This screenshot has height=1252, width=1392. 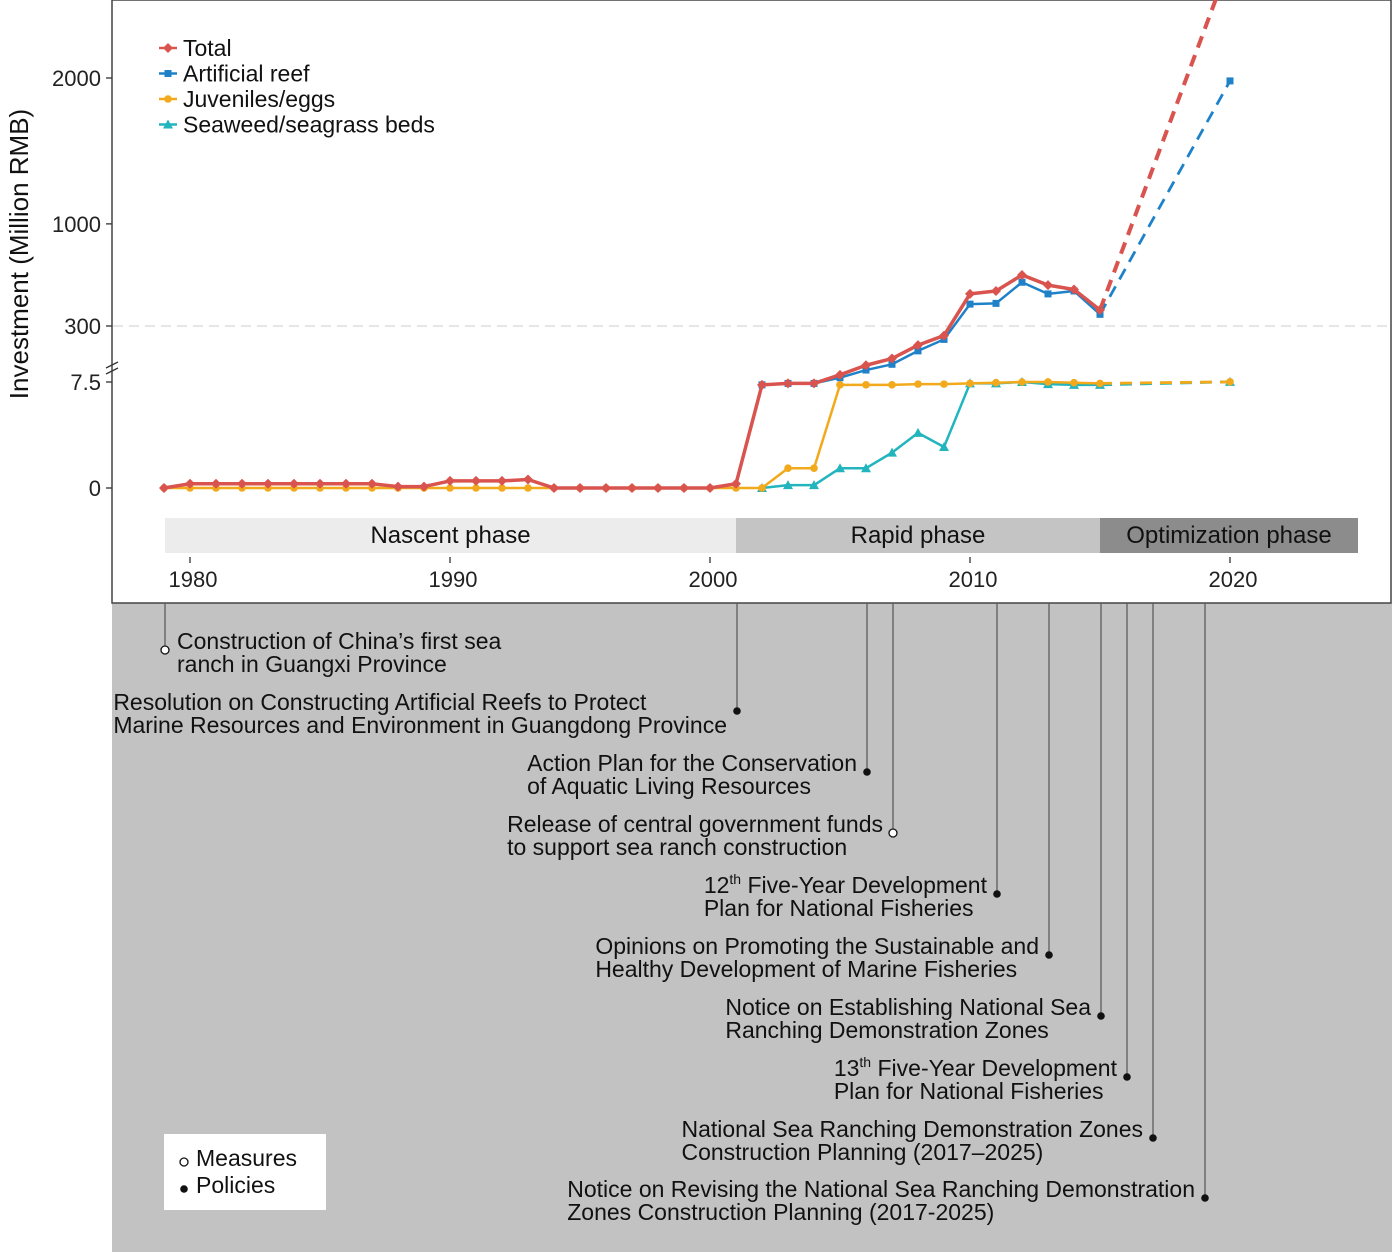 I want to click on measures-marker-icon, so click(x=184, y=1162).